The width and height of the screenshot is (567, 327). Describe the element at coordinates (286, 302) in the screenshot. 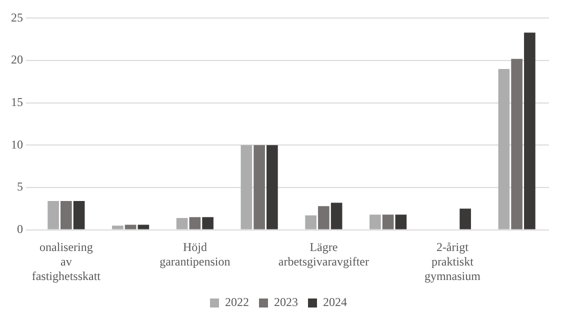

I see `legend-label: 2023` at that location.